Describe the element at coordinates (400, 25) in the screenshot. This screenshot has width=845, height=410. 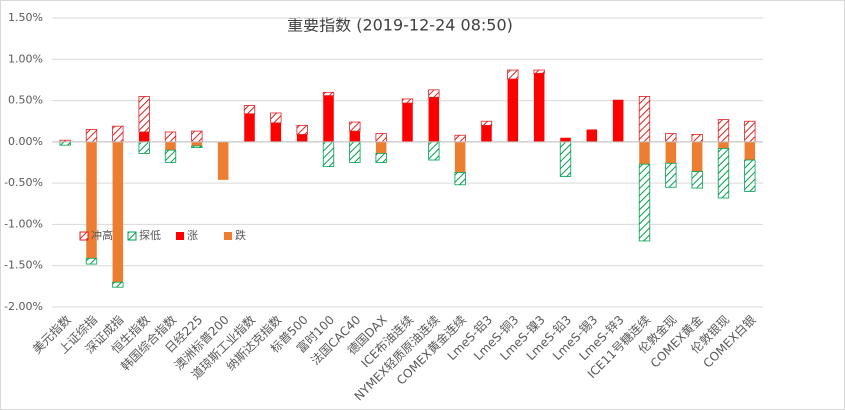
I see `chart-title: 重要指数 (2019-12-24 08:50)` at that location.